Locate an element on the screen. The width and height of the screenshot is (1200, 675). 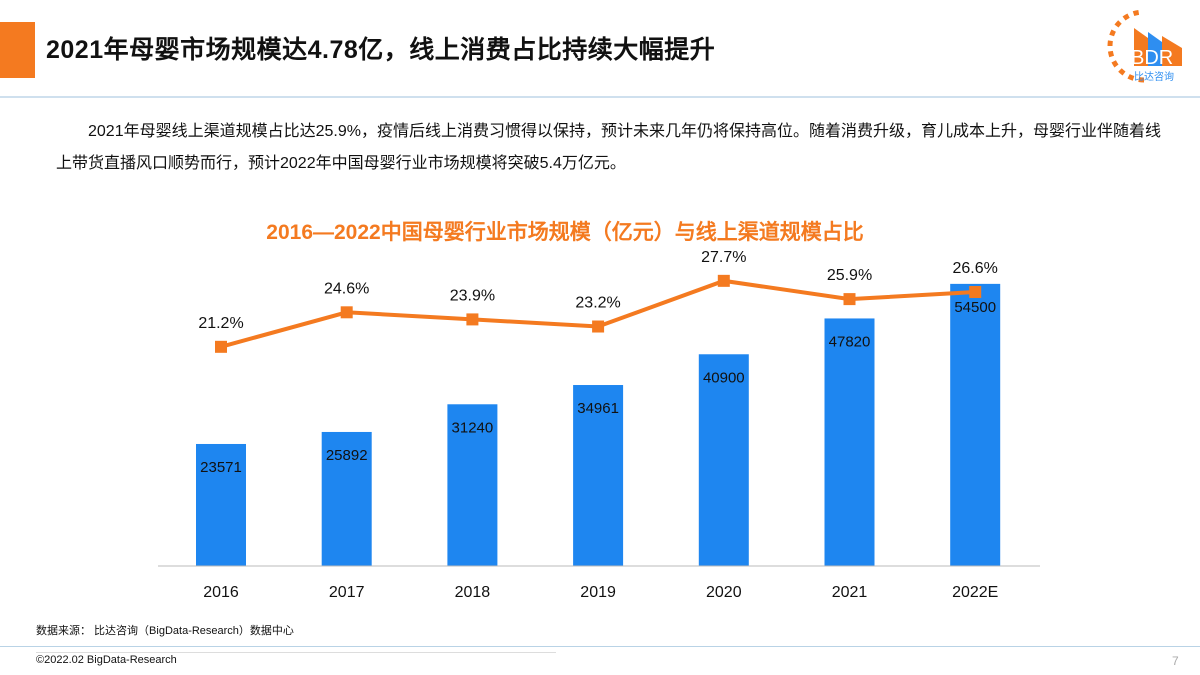
line-value-label: 27.7% is located at coordinates (723, 257).